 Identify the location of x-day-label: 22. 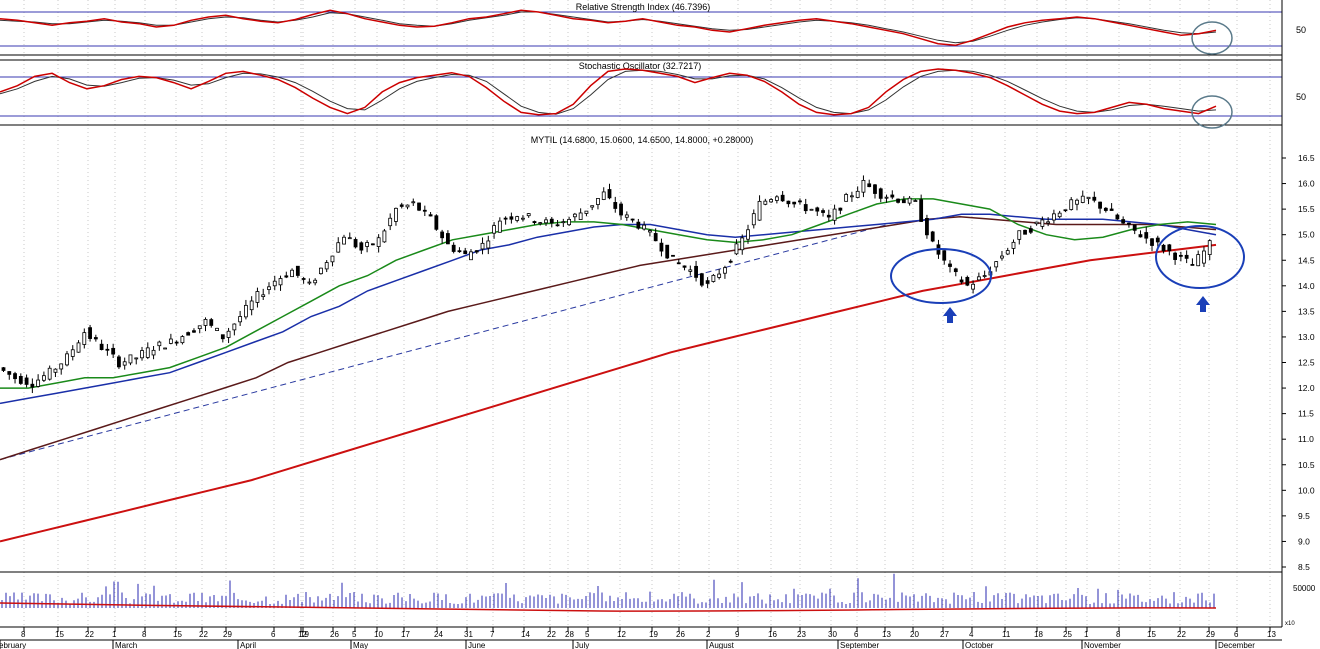
(551, 634).